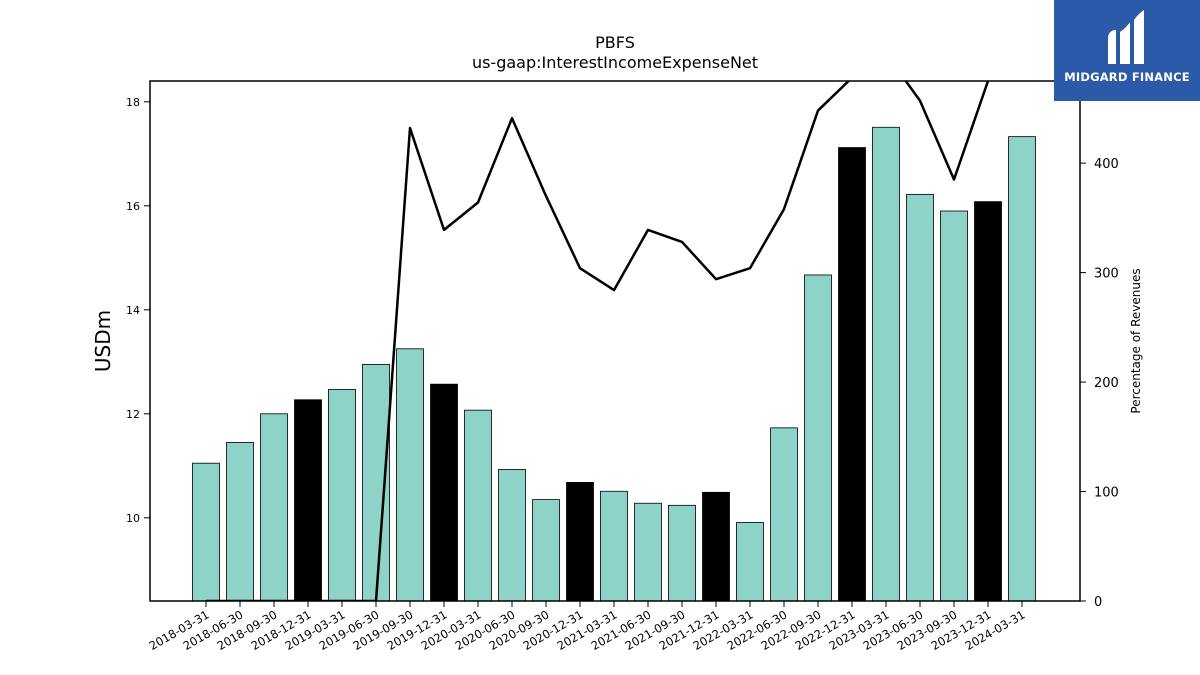  I want to click on chart-subtitle: us-gaap:InterestIncomeExpenseNet, so click(615, 62).